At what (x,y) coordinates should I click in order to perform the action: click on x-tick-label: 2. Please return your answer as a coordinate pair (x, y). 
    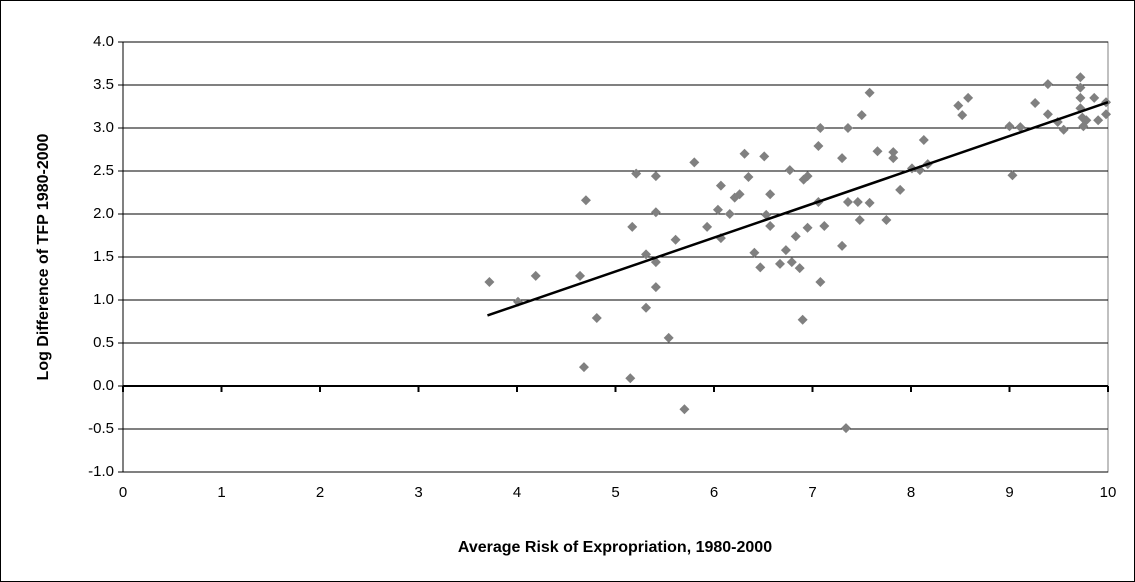
    Looking at the image, I should click on (320, 492).